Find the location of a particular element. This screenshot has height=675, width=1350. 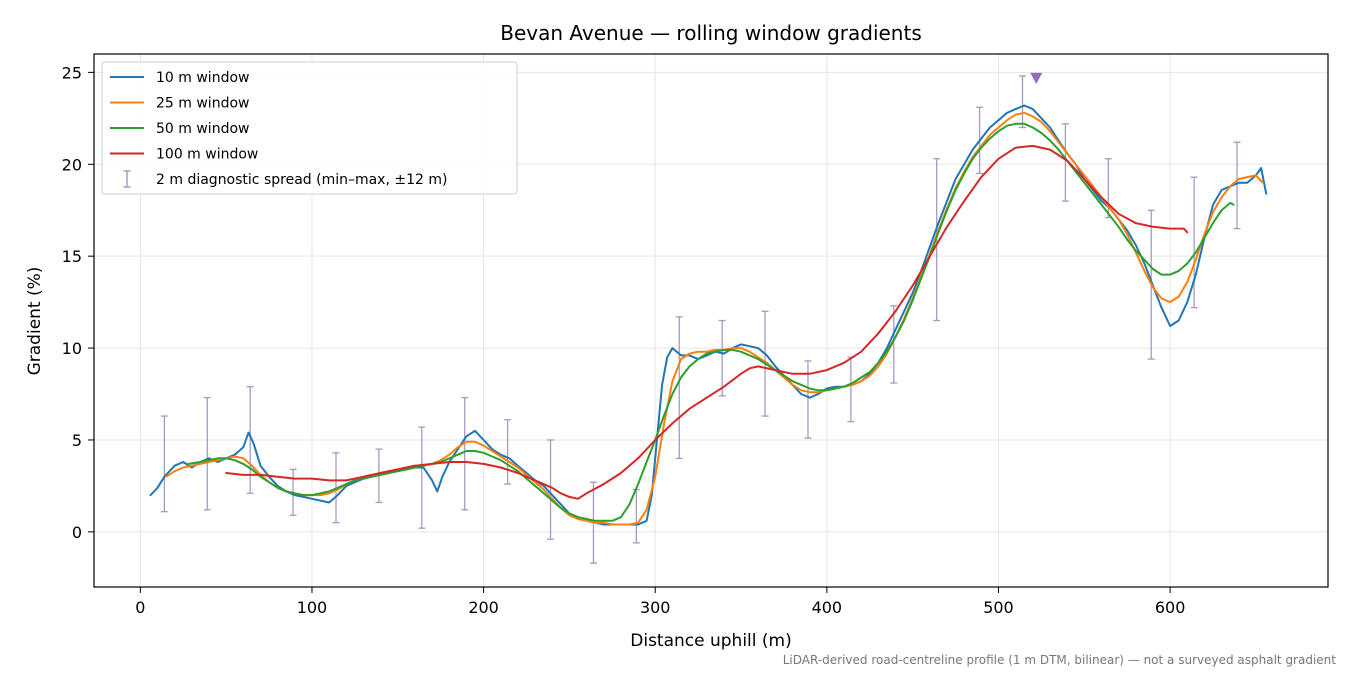

legend-label-1: 10 m window is located at coordinates (202, 78).